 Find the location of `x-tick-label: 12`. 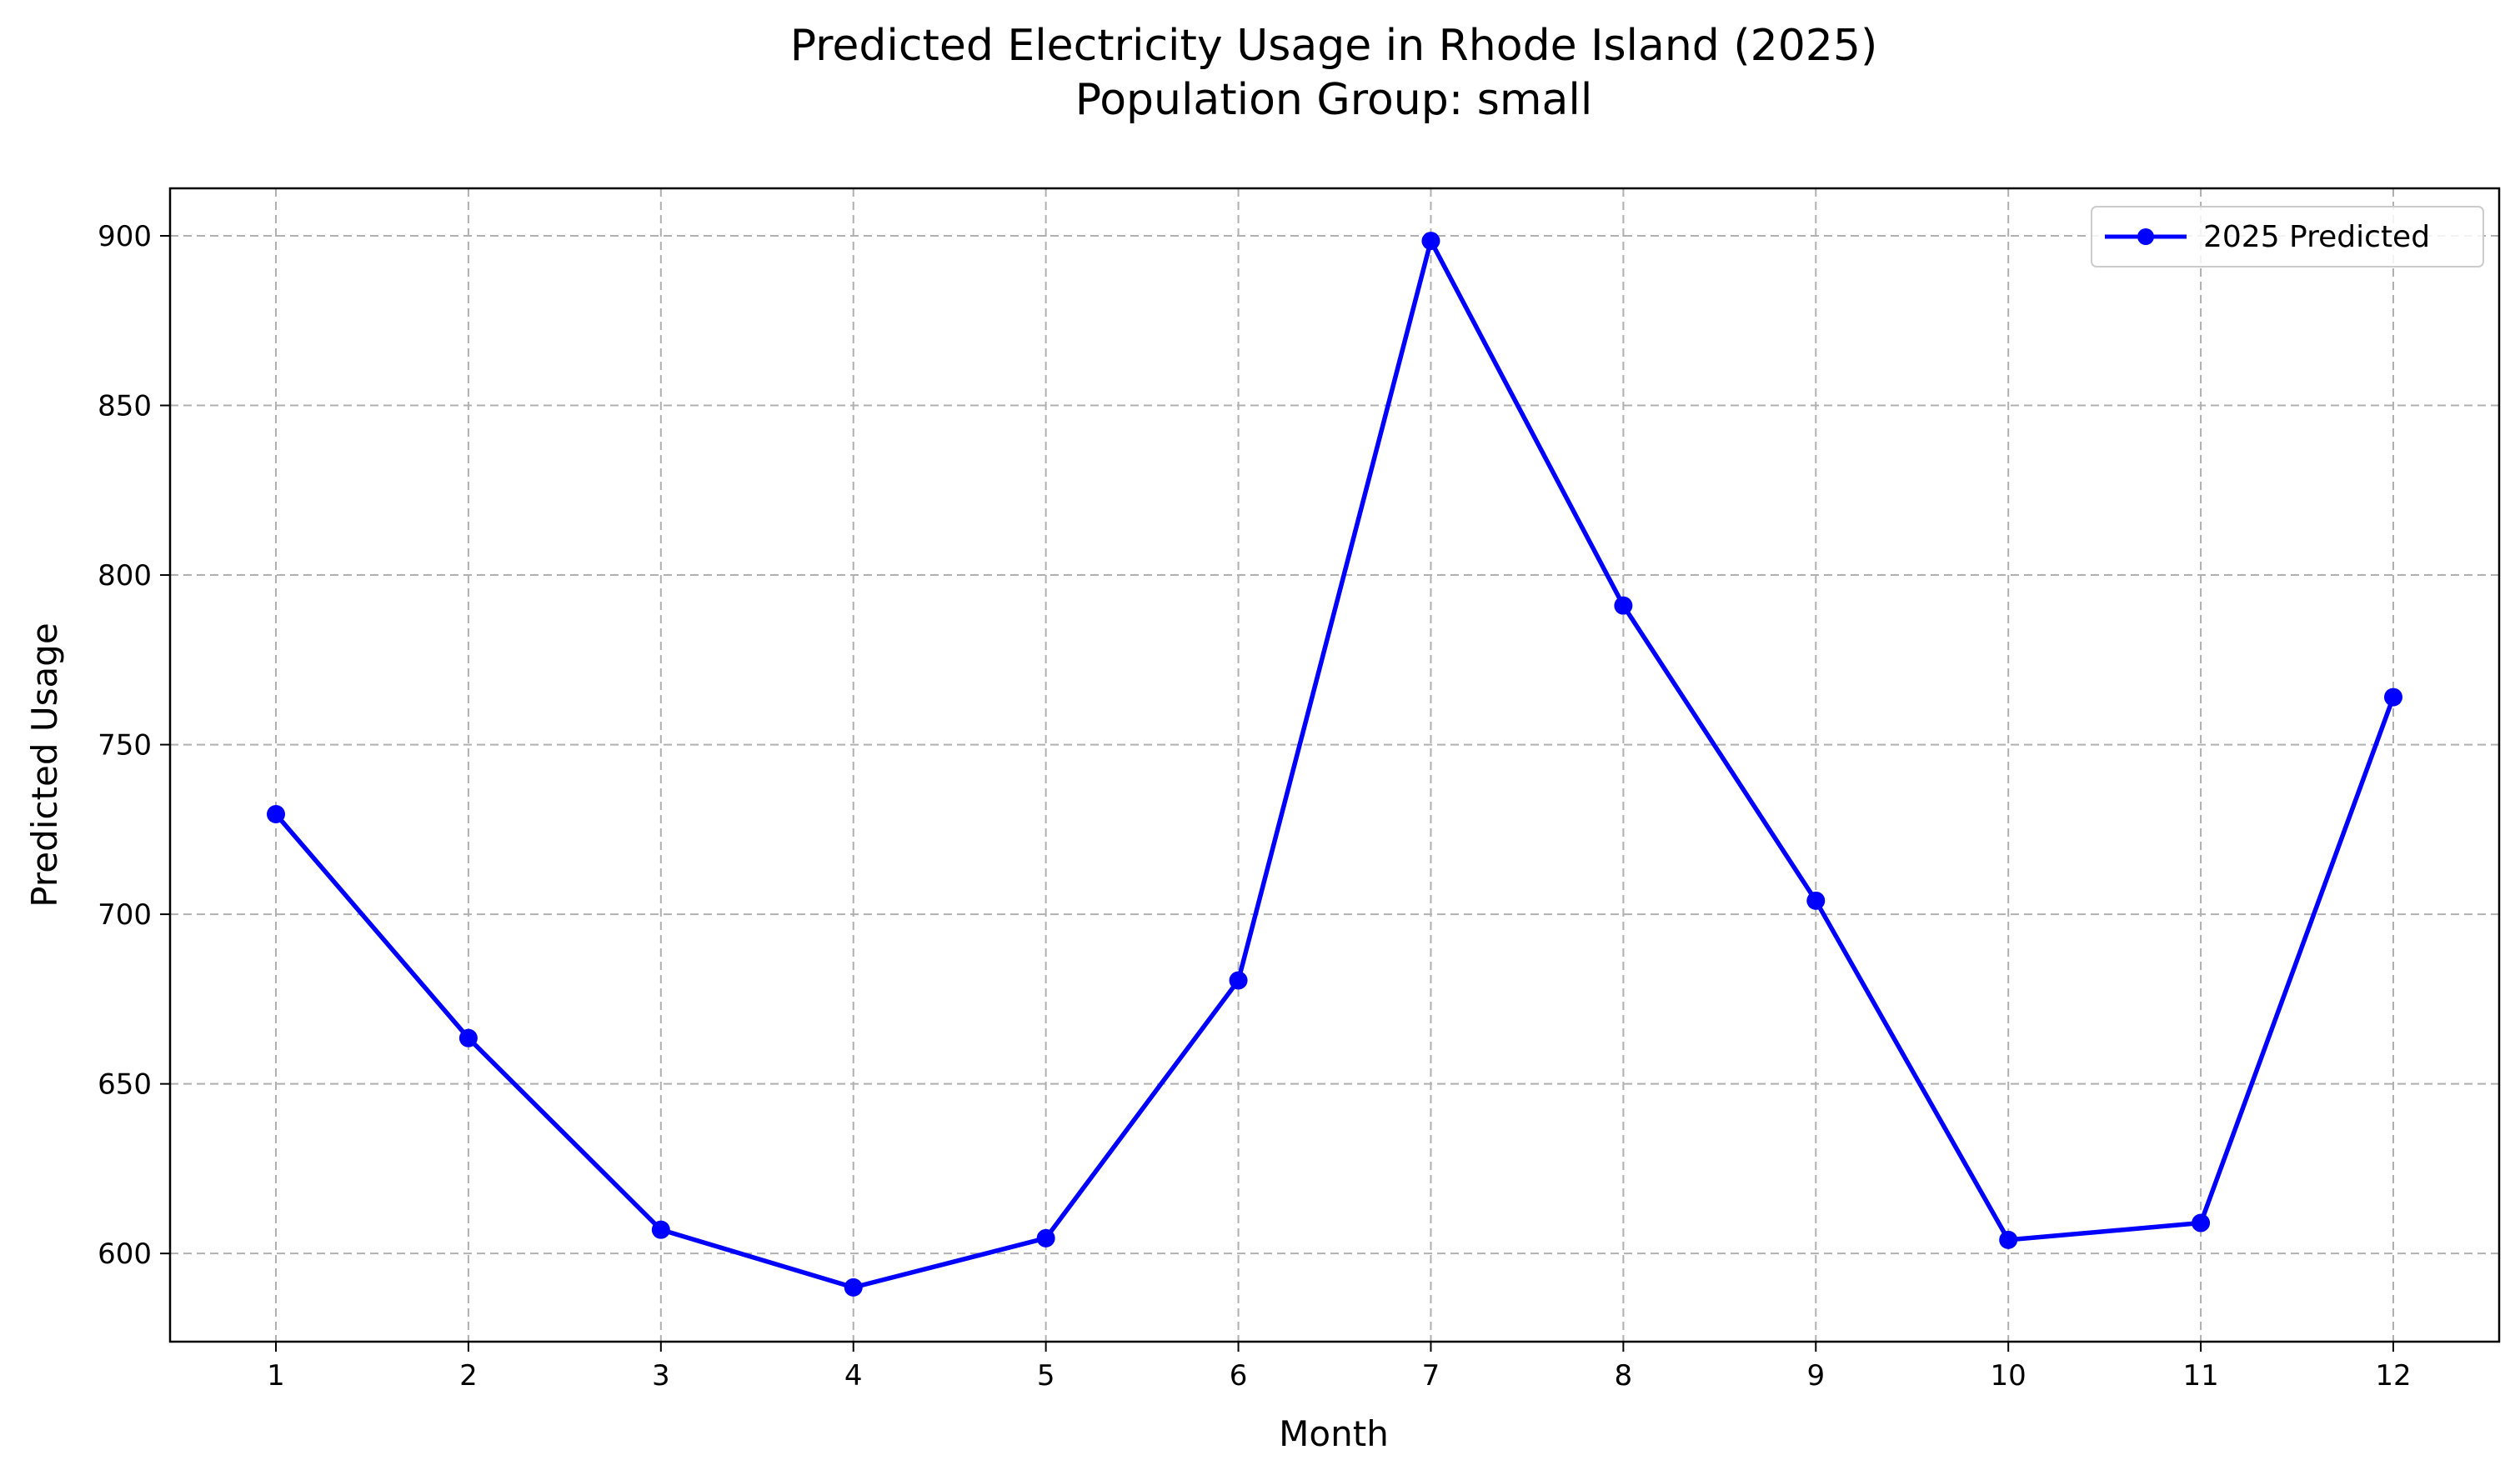

x-tick-label: 12 is located at coordinates (2393, 1375).